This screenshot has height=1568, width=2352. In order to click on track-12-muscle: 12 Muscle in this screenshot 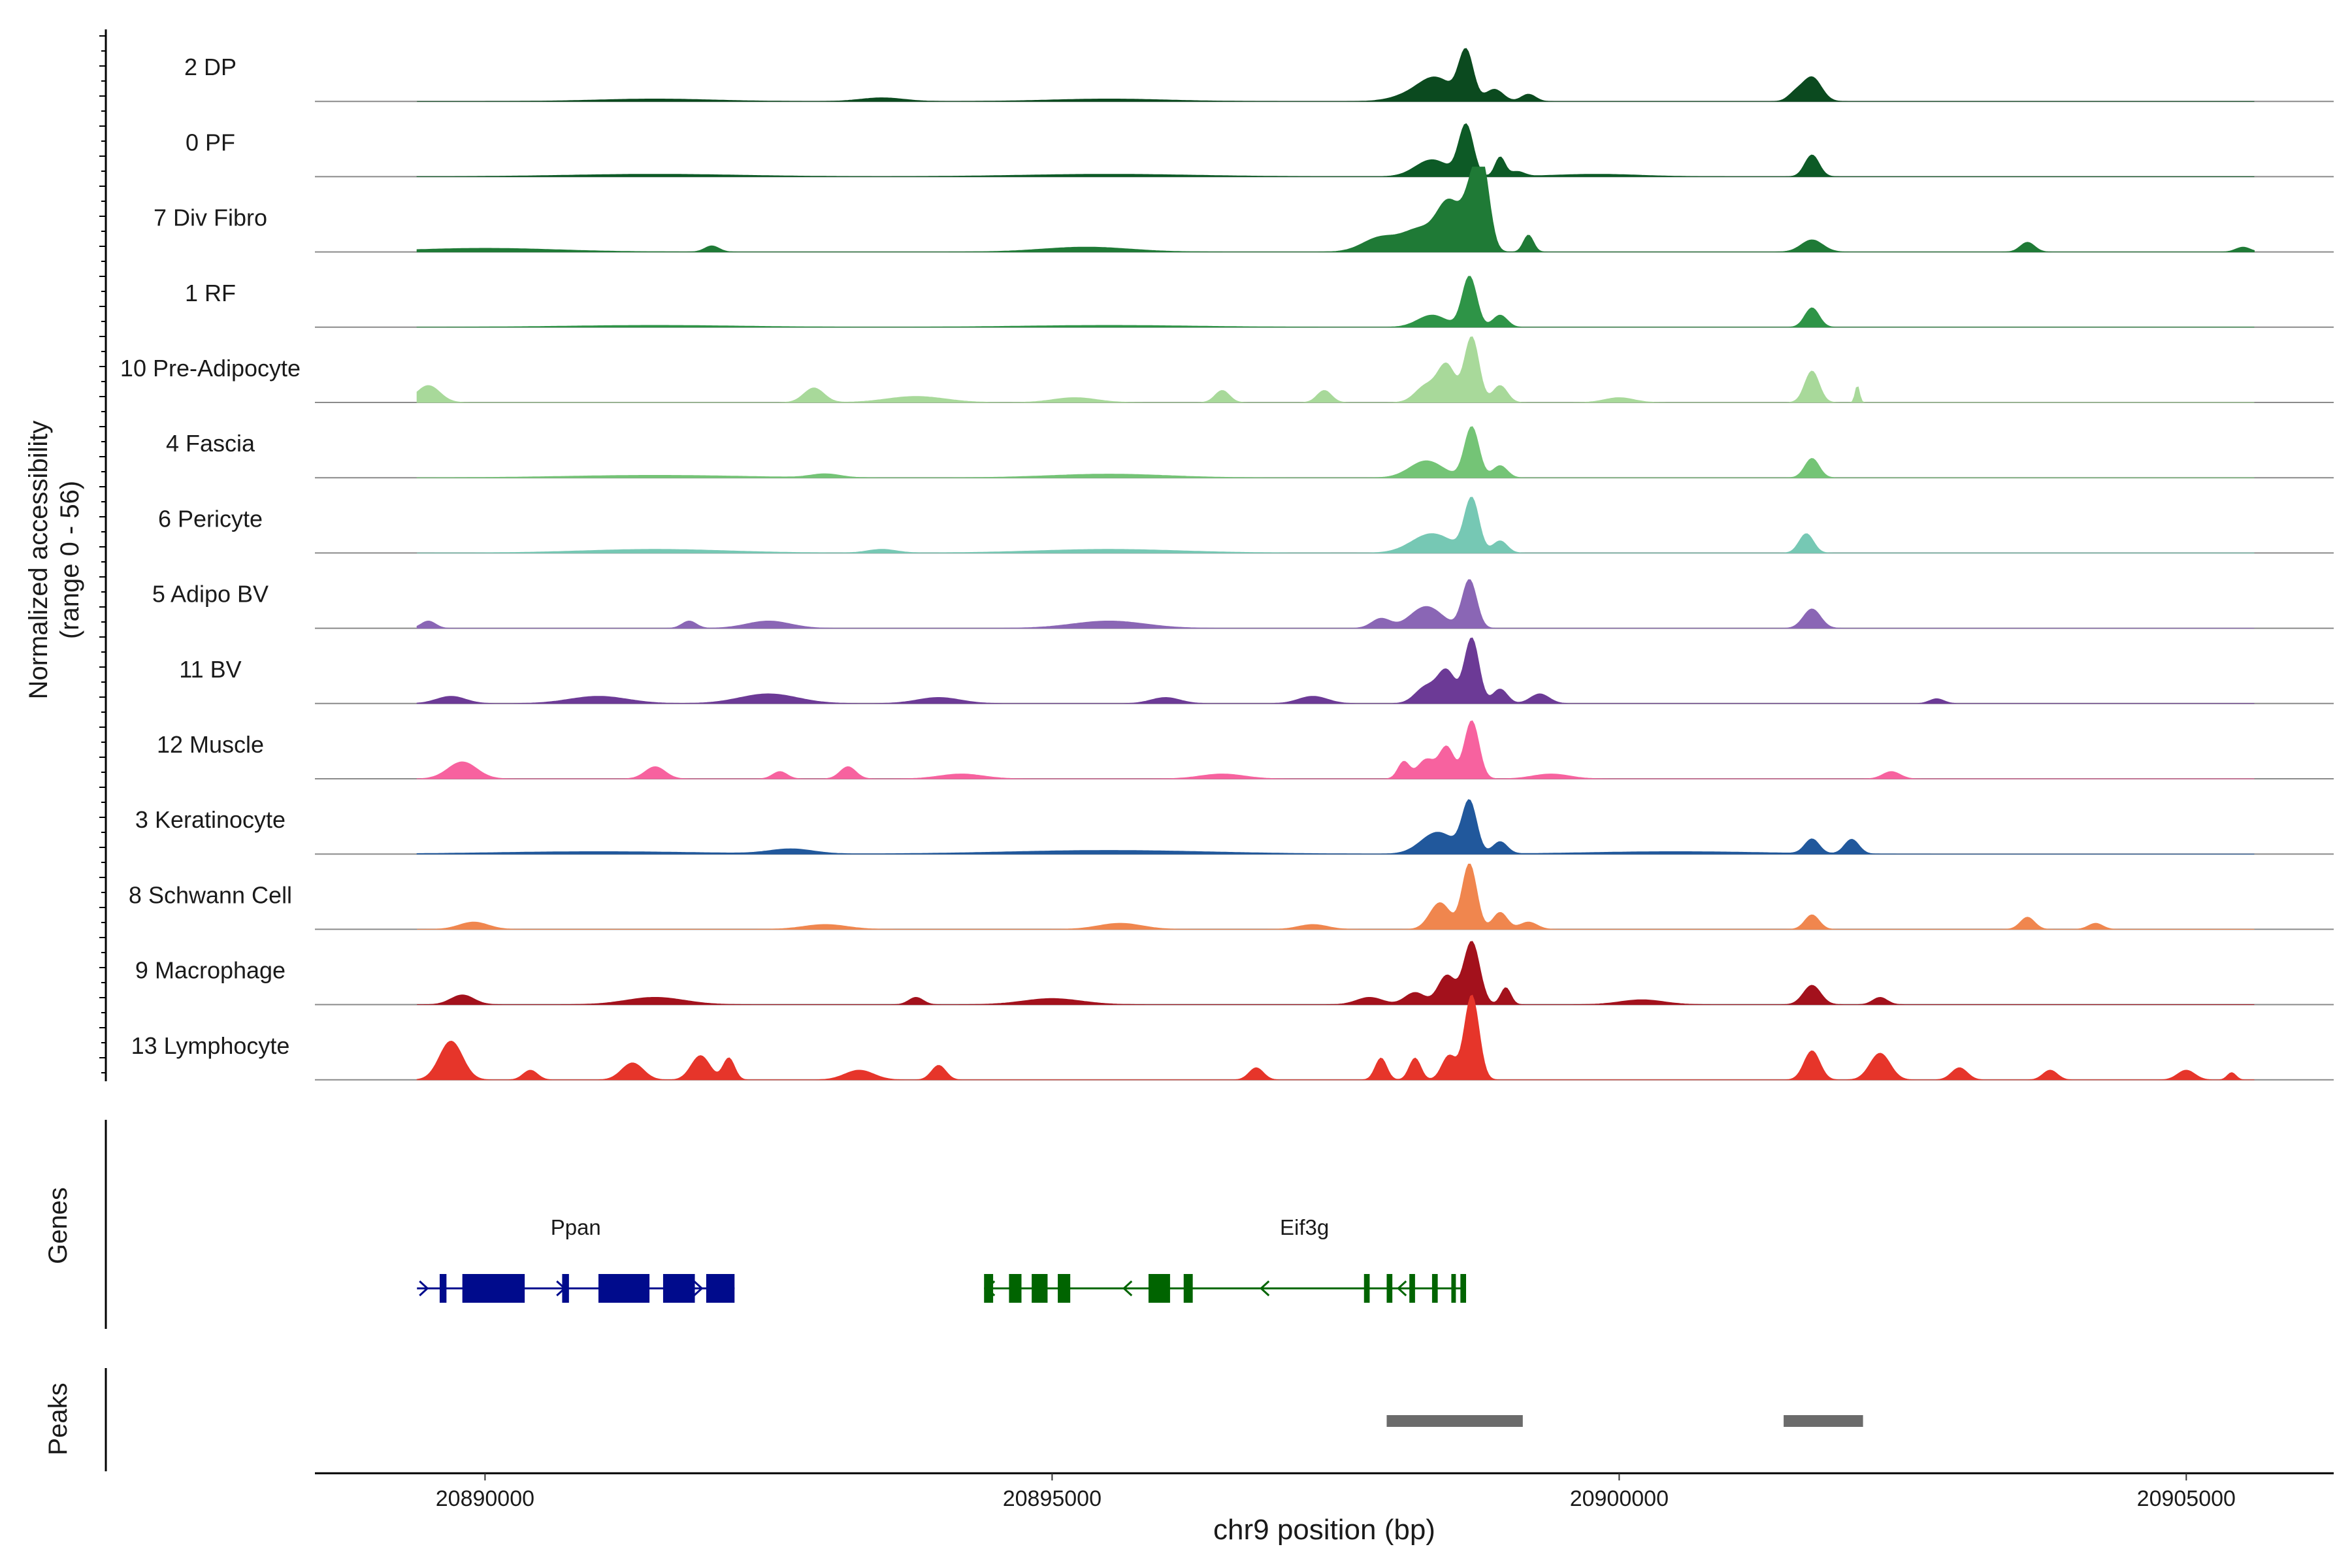, I will do `click(1245, 749)`.